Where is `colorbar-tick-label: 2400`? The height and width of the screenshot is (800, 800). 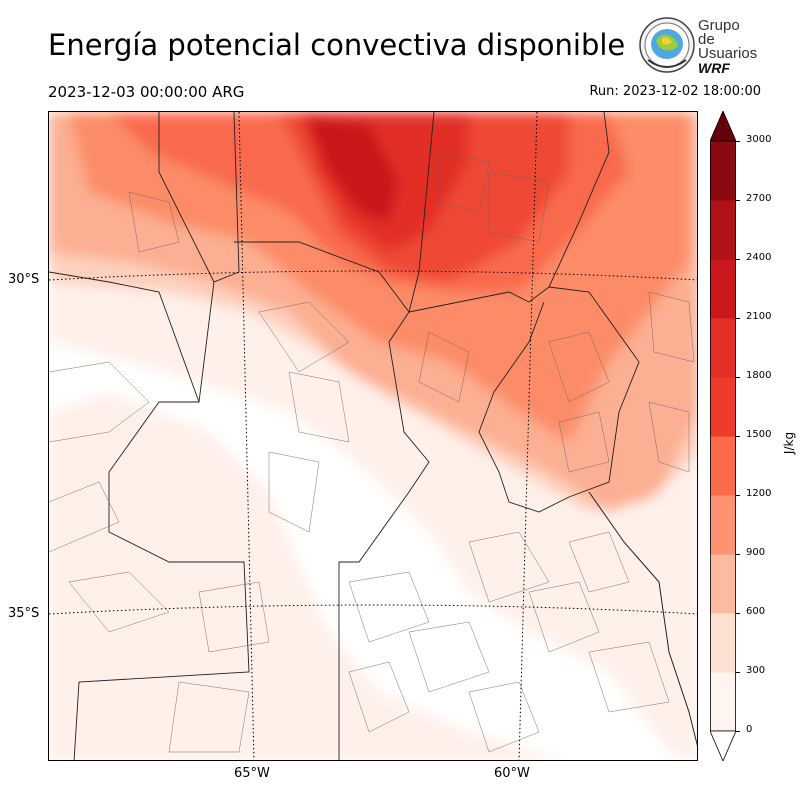
colorbar-tick-label: 2400 is located at coordinates (759, 257).